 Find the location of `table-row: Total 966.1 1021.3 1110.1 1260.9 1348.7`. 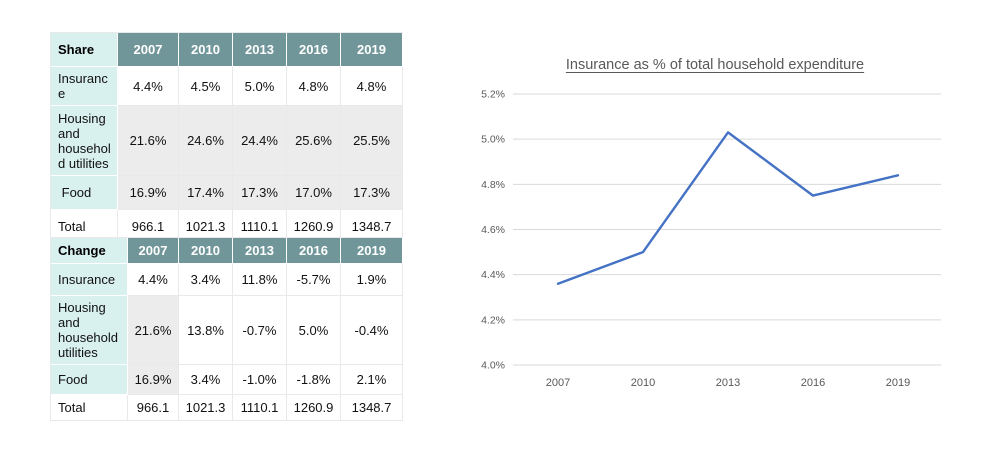

table-row: Total 966.1 1021.3 1110.1 1260.9 1348.7 is located at coordinates (227, 408).